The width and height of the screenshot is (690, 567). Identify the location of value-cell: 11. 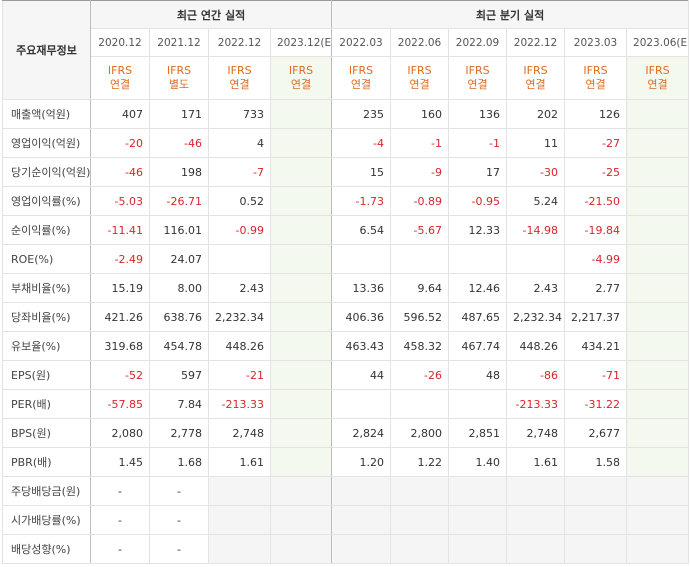
(536, 143).